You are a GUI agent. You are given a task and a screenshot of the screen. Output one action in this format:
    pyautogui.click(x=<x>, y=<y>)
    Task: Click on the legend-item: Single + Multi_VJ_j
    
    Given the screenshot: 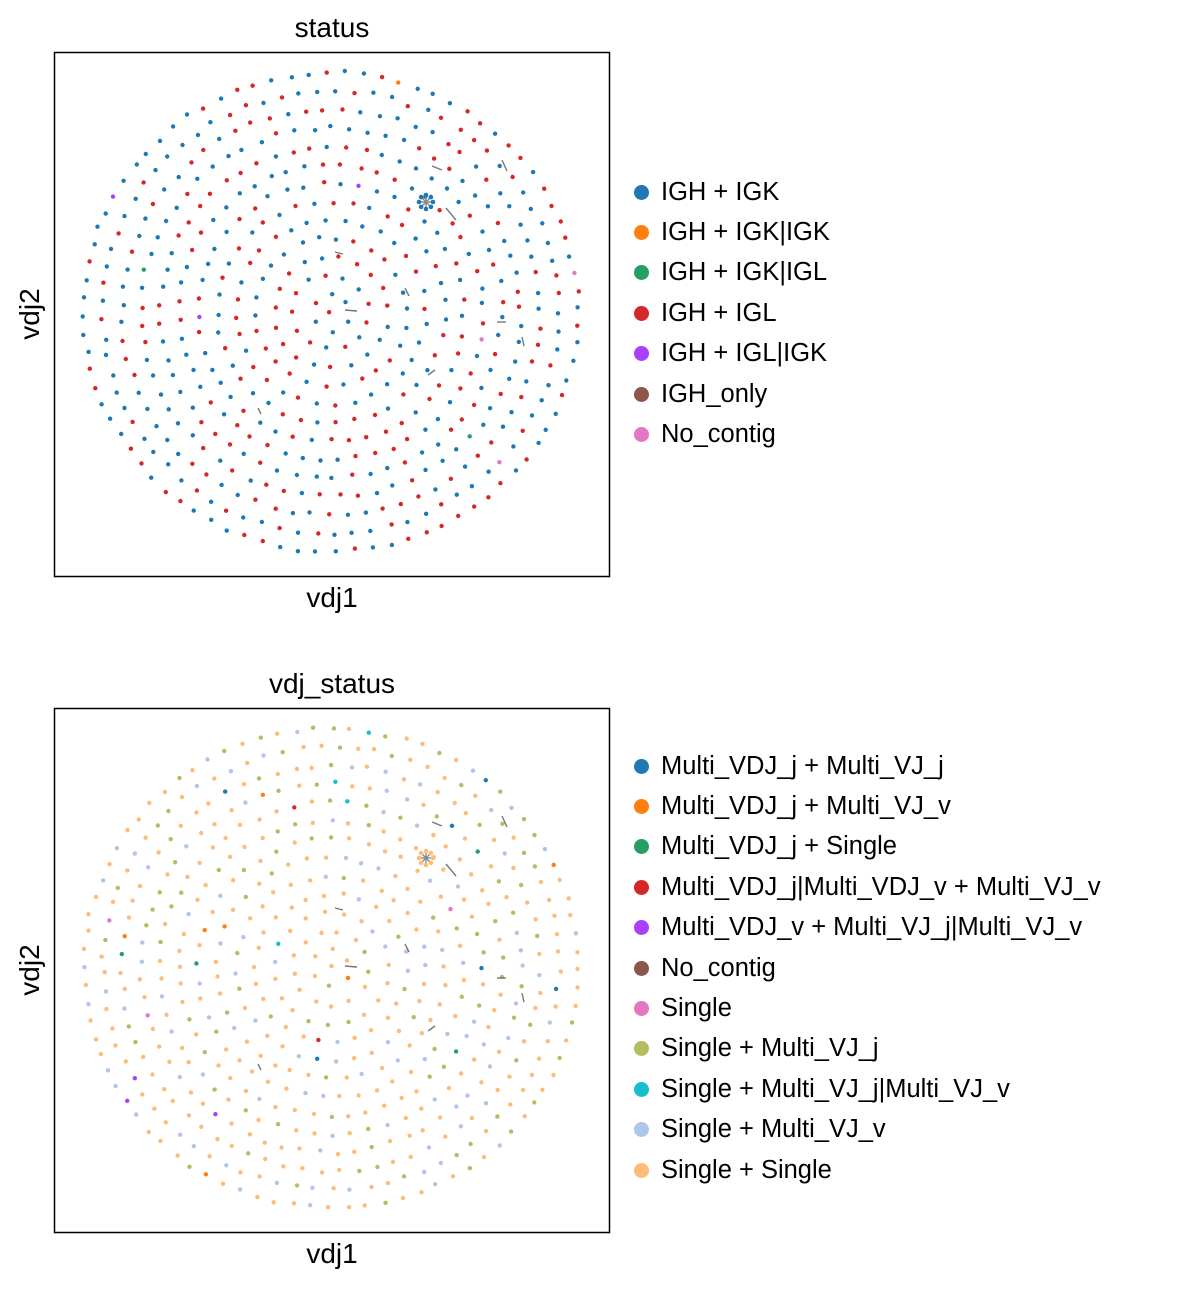 What is the action you would take?
    pyautogui.click(x=867, y=1049)
    